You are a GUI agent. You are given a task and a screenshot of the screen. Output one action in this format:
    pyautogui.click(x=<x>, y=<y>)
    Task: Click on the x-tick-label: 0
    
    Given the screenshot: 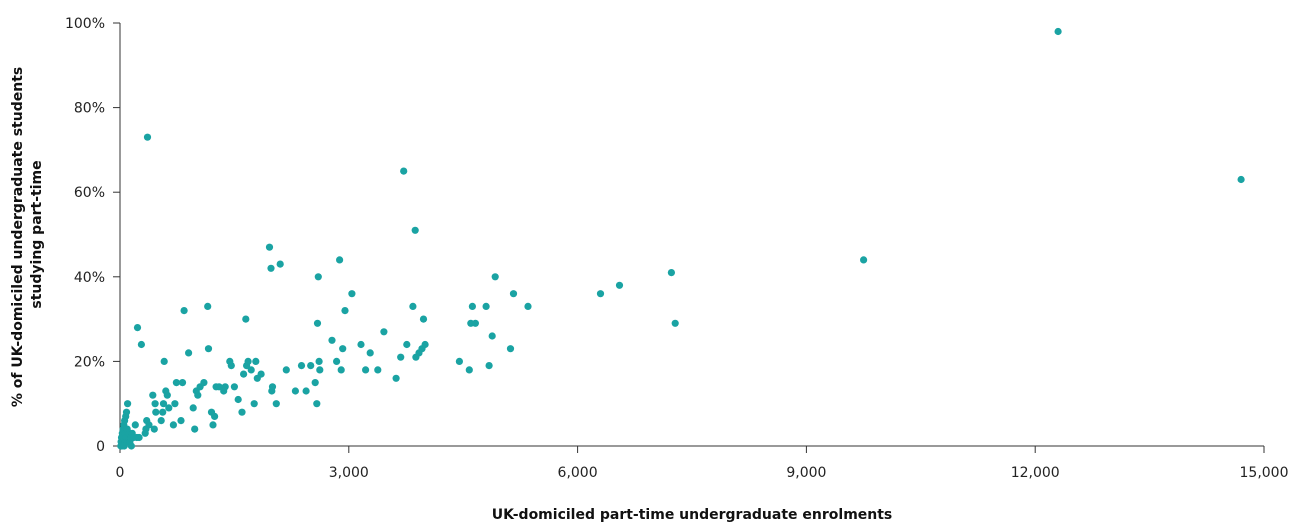 What is the action you would take?
    pyautogui.click(x=120, y=473)
    